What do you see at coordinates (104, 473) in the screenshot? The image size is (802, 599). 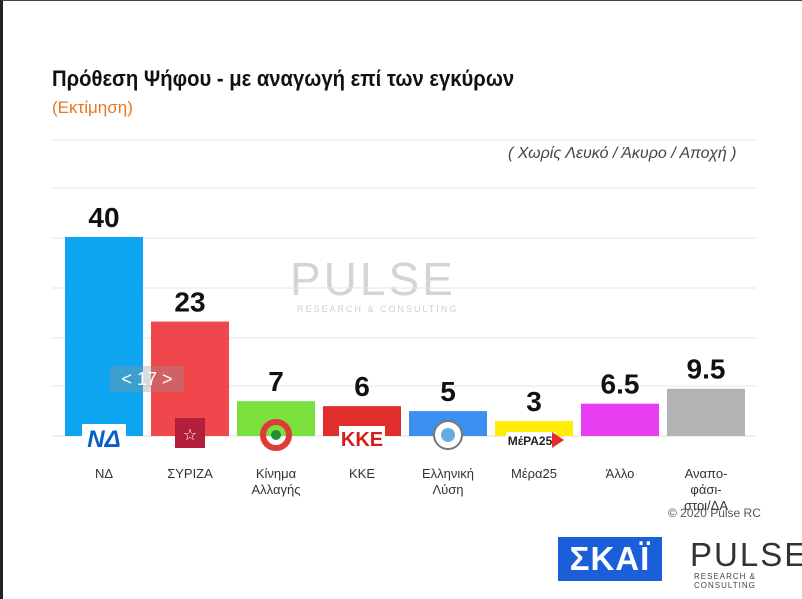 I see `category-label-0: ΝΔ` at bounding box center [104, 473].